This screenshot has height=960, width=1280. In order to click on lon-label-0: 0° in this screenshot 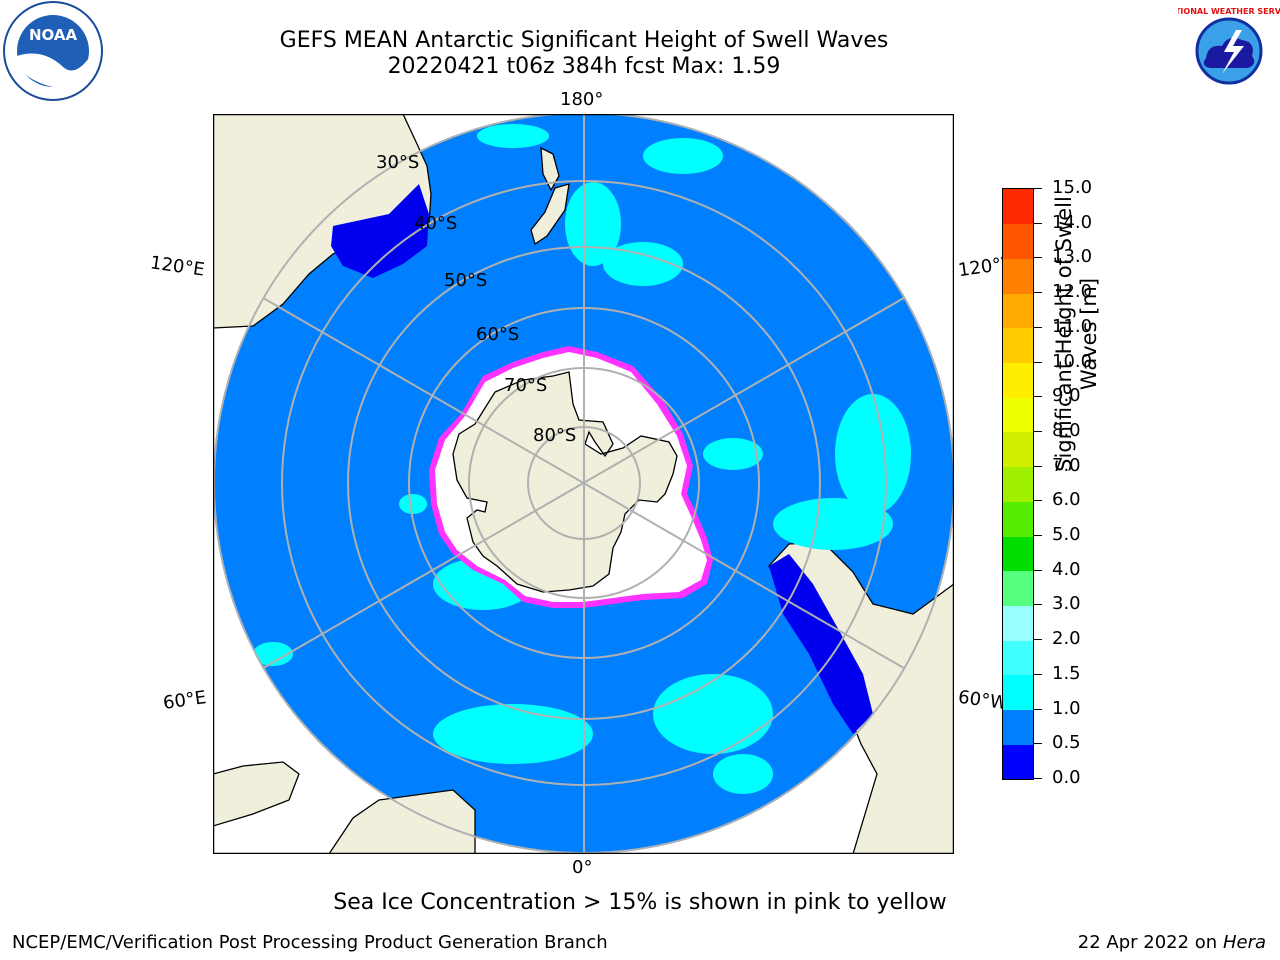, I will do `click(582, 867)`.